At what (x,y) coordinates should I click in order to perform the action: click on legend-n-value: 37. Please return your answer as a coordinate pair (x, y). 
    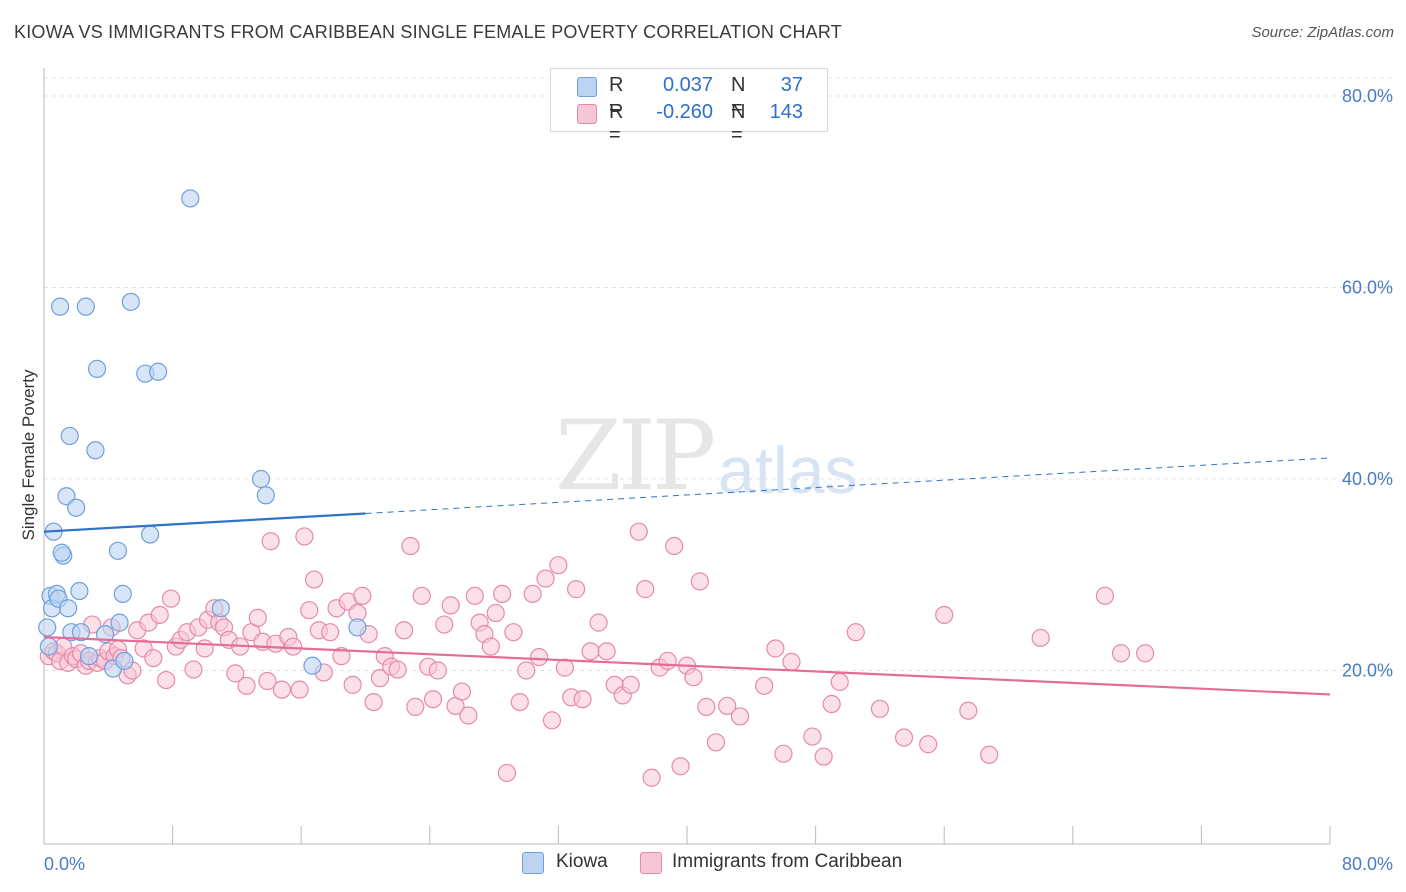
    Looking at the image, I should click on (791, 85).